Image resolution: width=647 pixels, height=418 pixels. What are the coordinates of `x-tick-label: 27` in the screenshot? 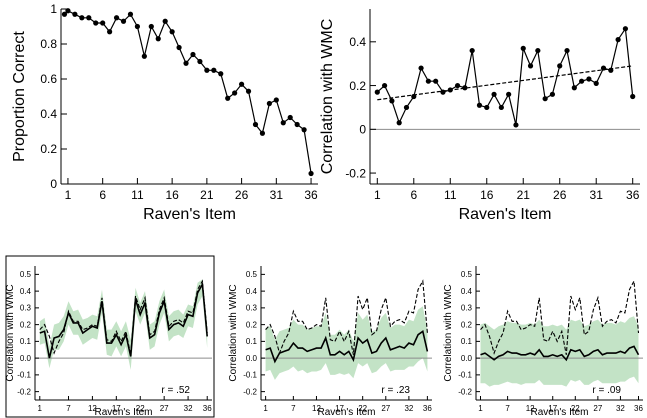 It's located at (597, 408).